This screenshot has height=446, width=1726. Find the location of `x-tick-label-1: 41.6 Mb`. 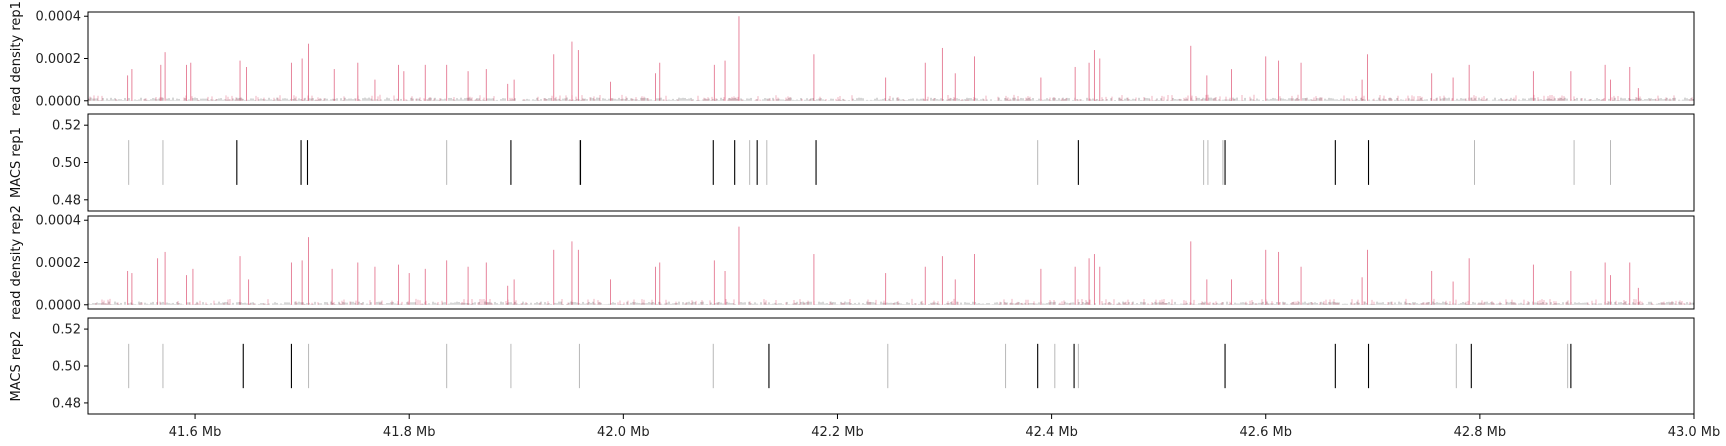

x-tick-label-1: 41.6 Mb is located at coordinates (195, 432).